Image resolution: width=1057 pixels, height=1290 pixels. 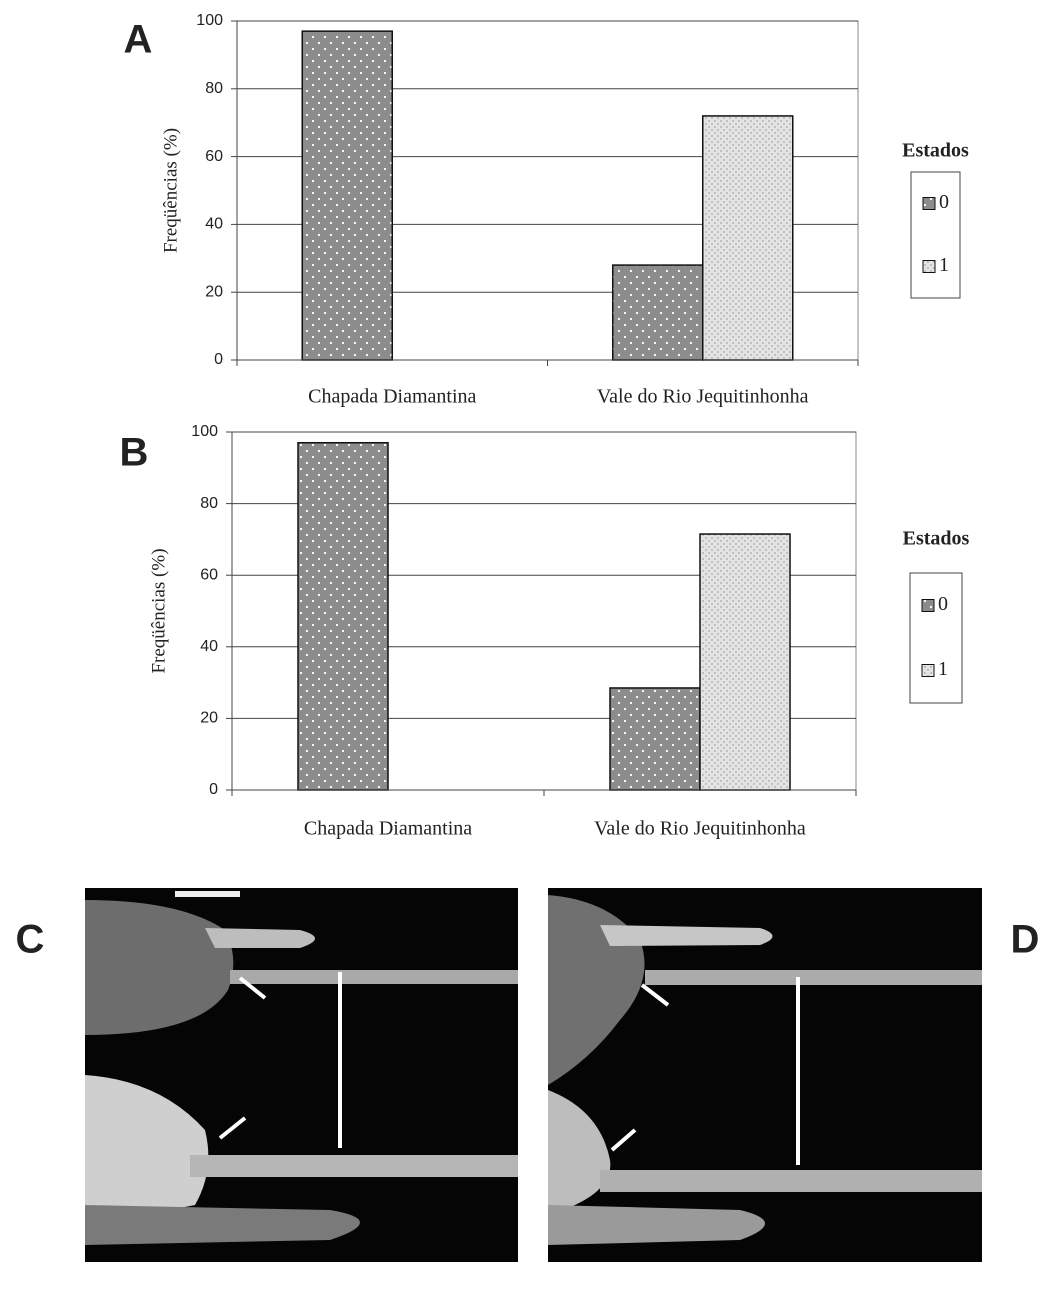 What do you see at coordinates (1025, 940) in the screenshot?
I see `panel-label: D` at bounding box center [1025, 940].